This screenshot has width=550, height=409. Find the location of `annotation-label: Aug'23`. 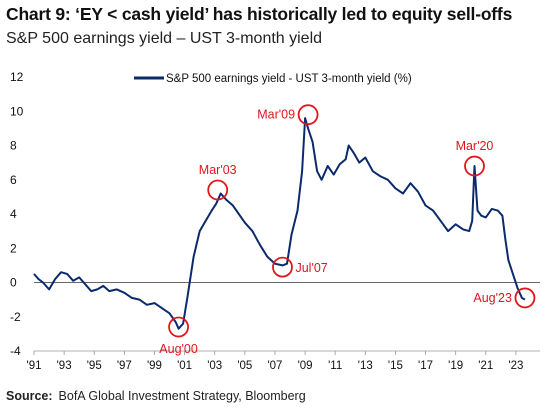

annotation-label: Aug'23 is located at coordinates (492, 298).